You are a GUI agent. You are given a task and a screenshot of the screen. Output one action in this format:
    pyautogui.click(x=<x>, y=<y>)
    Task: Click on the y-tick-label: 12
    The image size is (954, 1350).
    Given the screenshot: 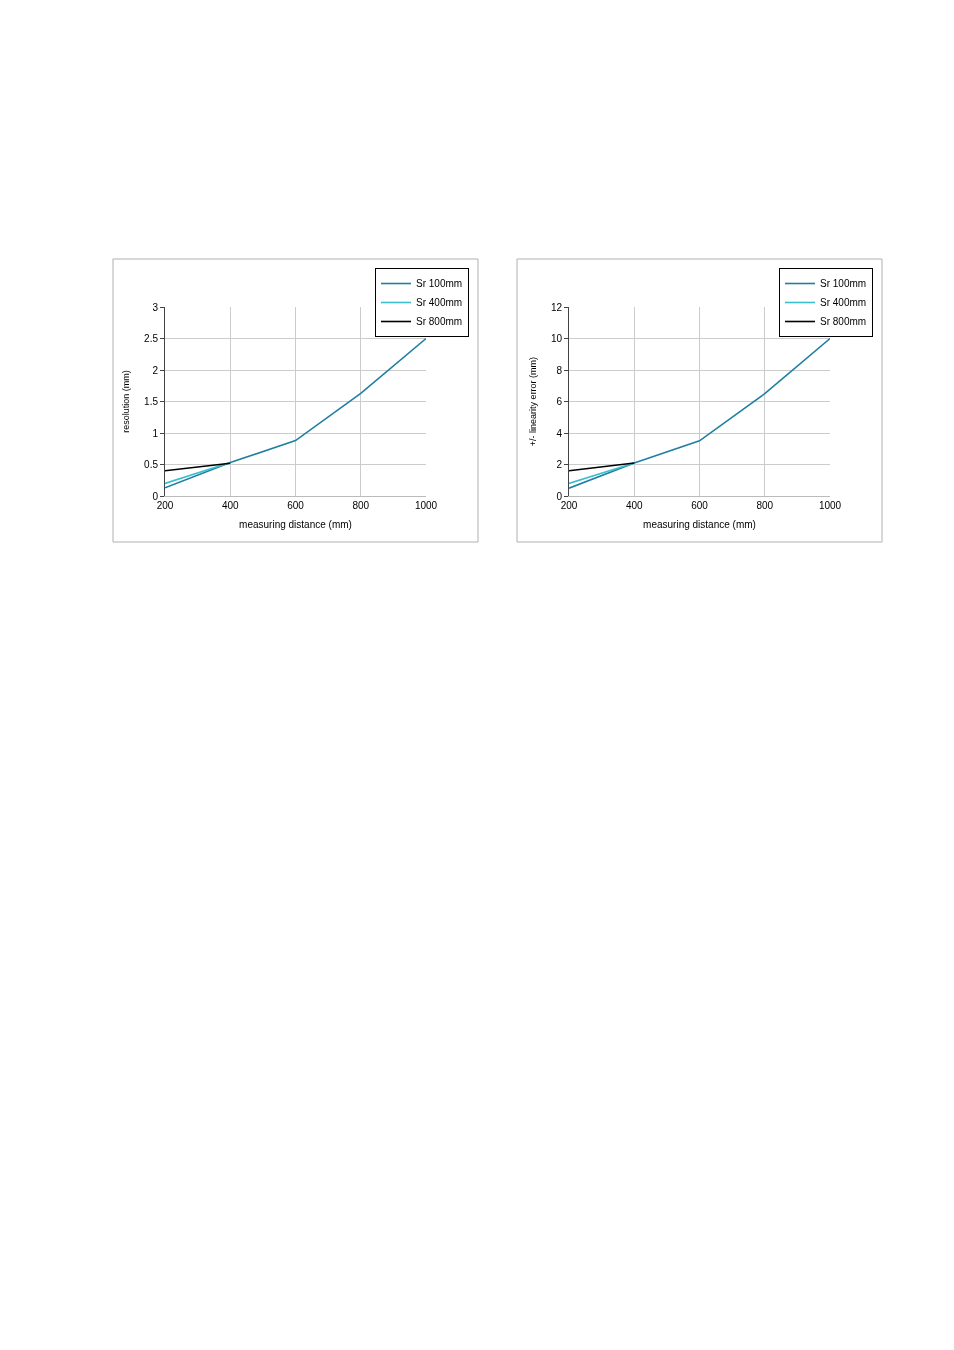 What is the action you would take?
    pyautogui.click(x=556, y=307)
    